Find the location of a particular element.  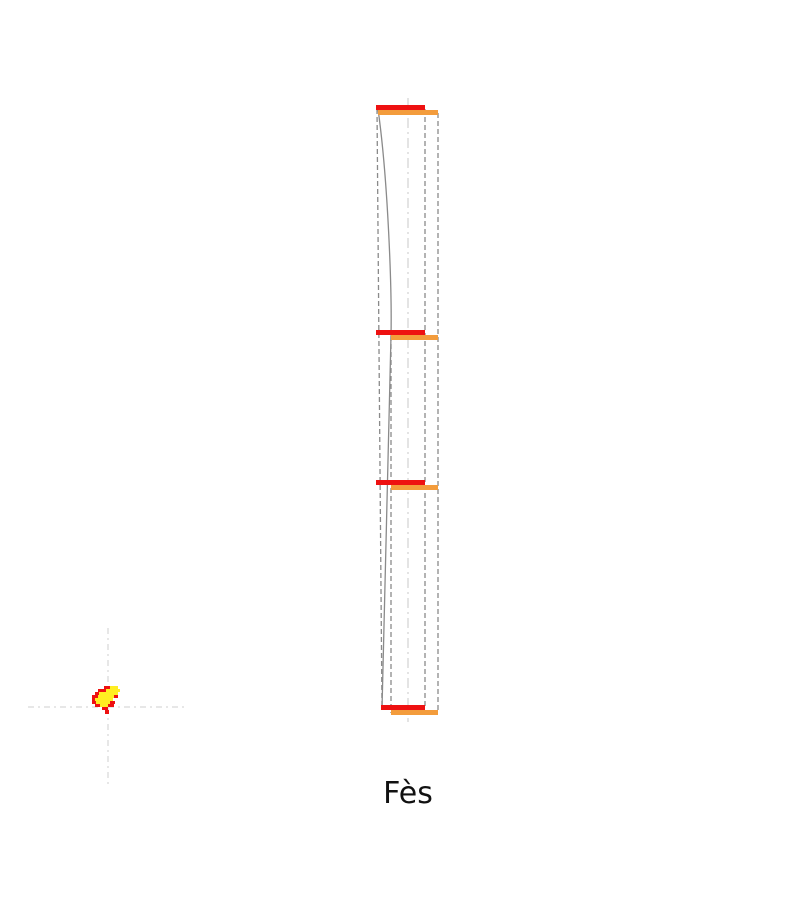

diagram-caption: Fès is located at coordinates (408, 793).